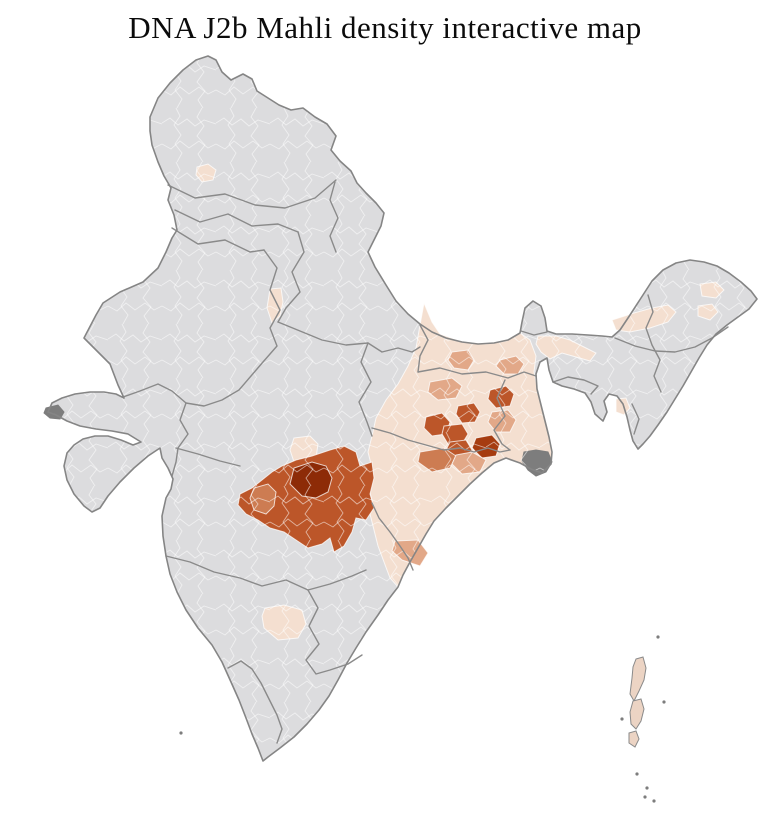  Describe the element at coordinates (334, 217) in the screenshot. I see `border-himachal-uttarakhand` at that location.